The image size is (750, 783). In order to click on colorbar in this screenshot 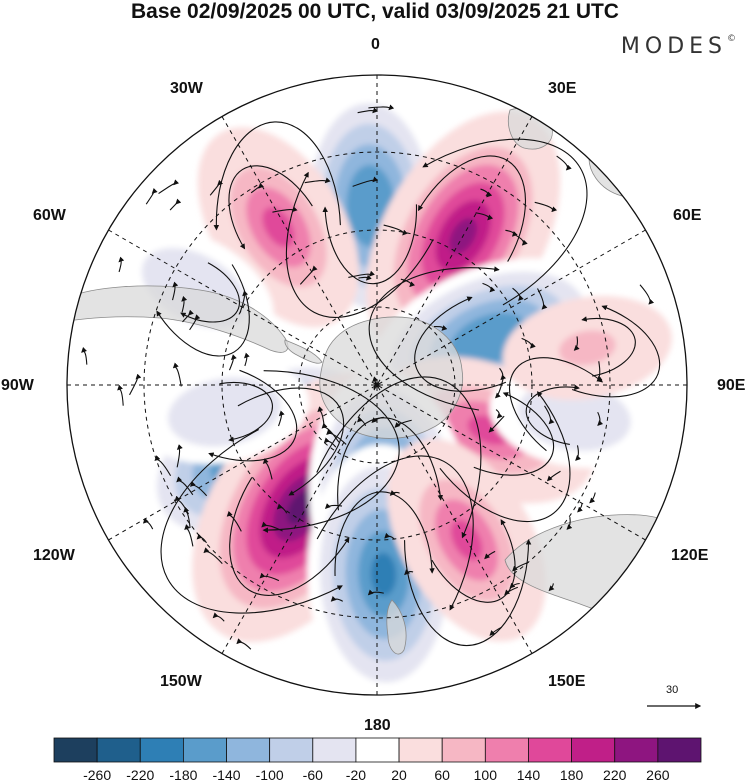, I will do `click(377, 750)`.